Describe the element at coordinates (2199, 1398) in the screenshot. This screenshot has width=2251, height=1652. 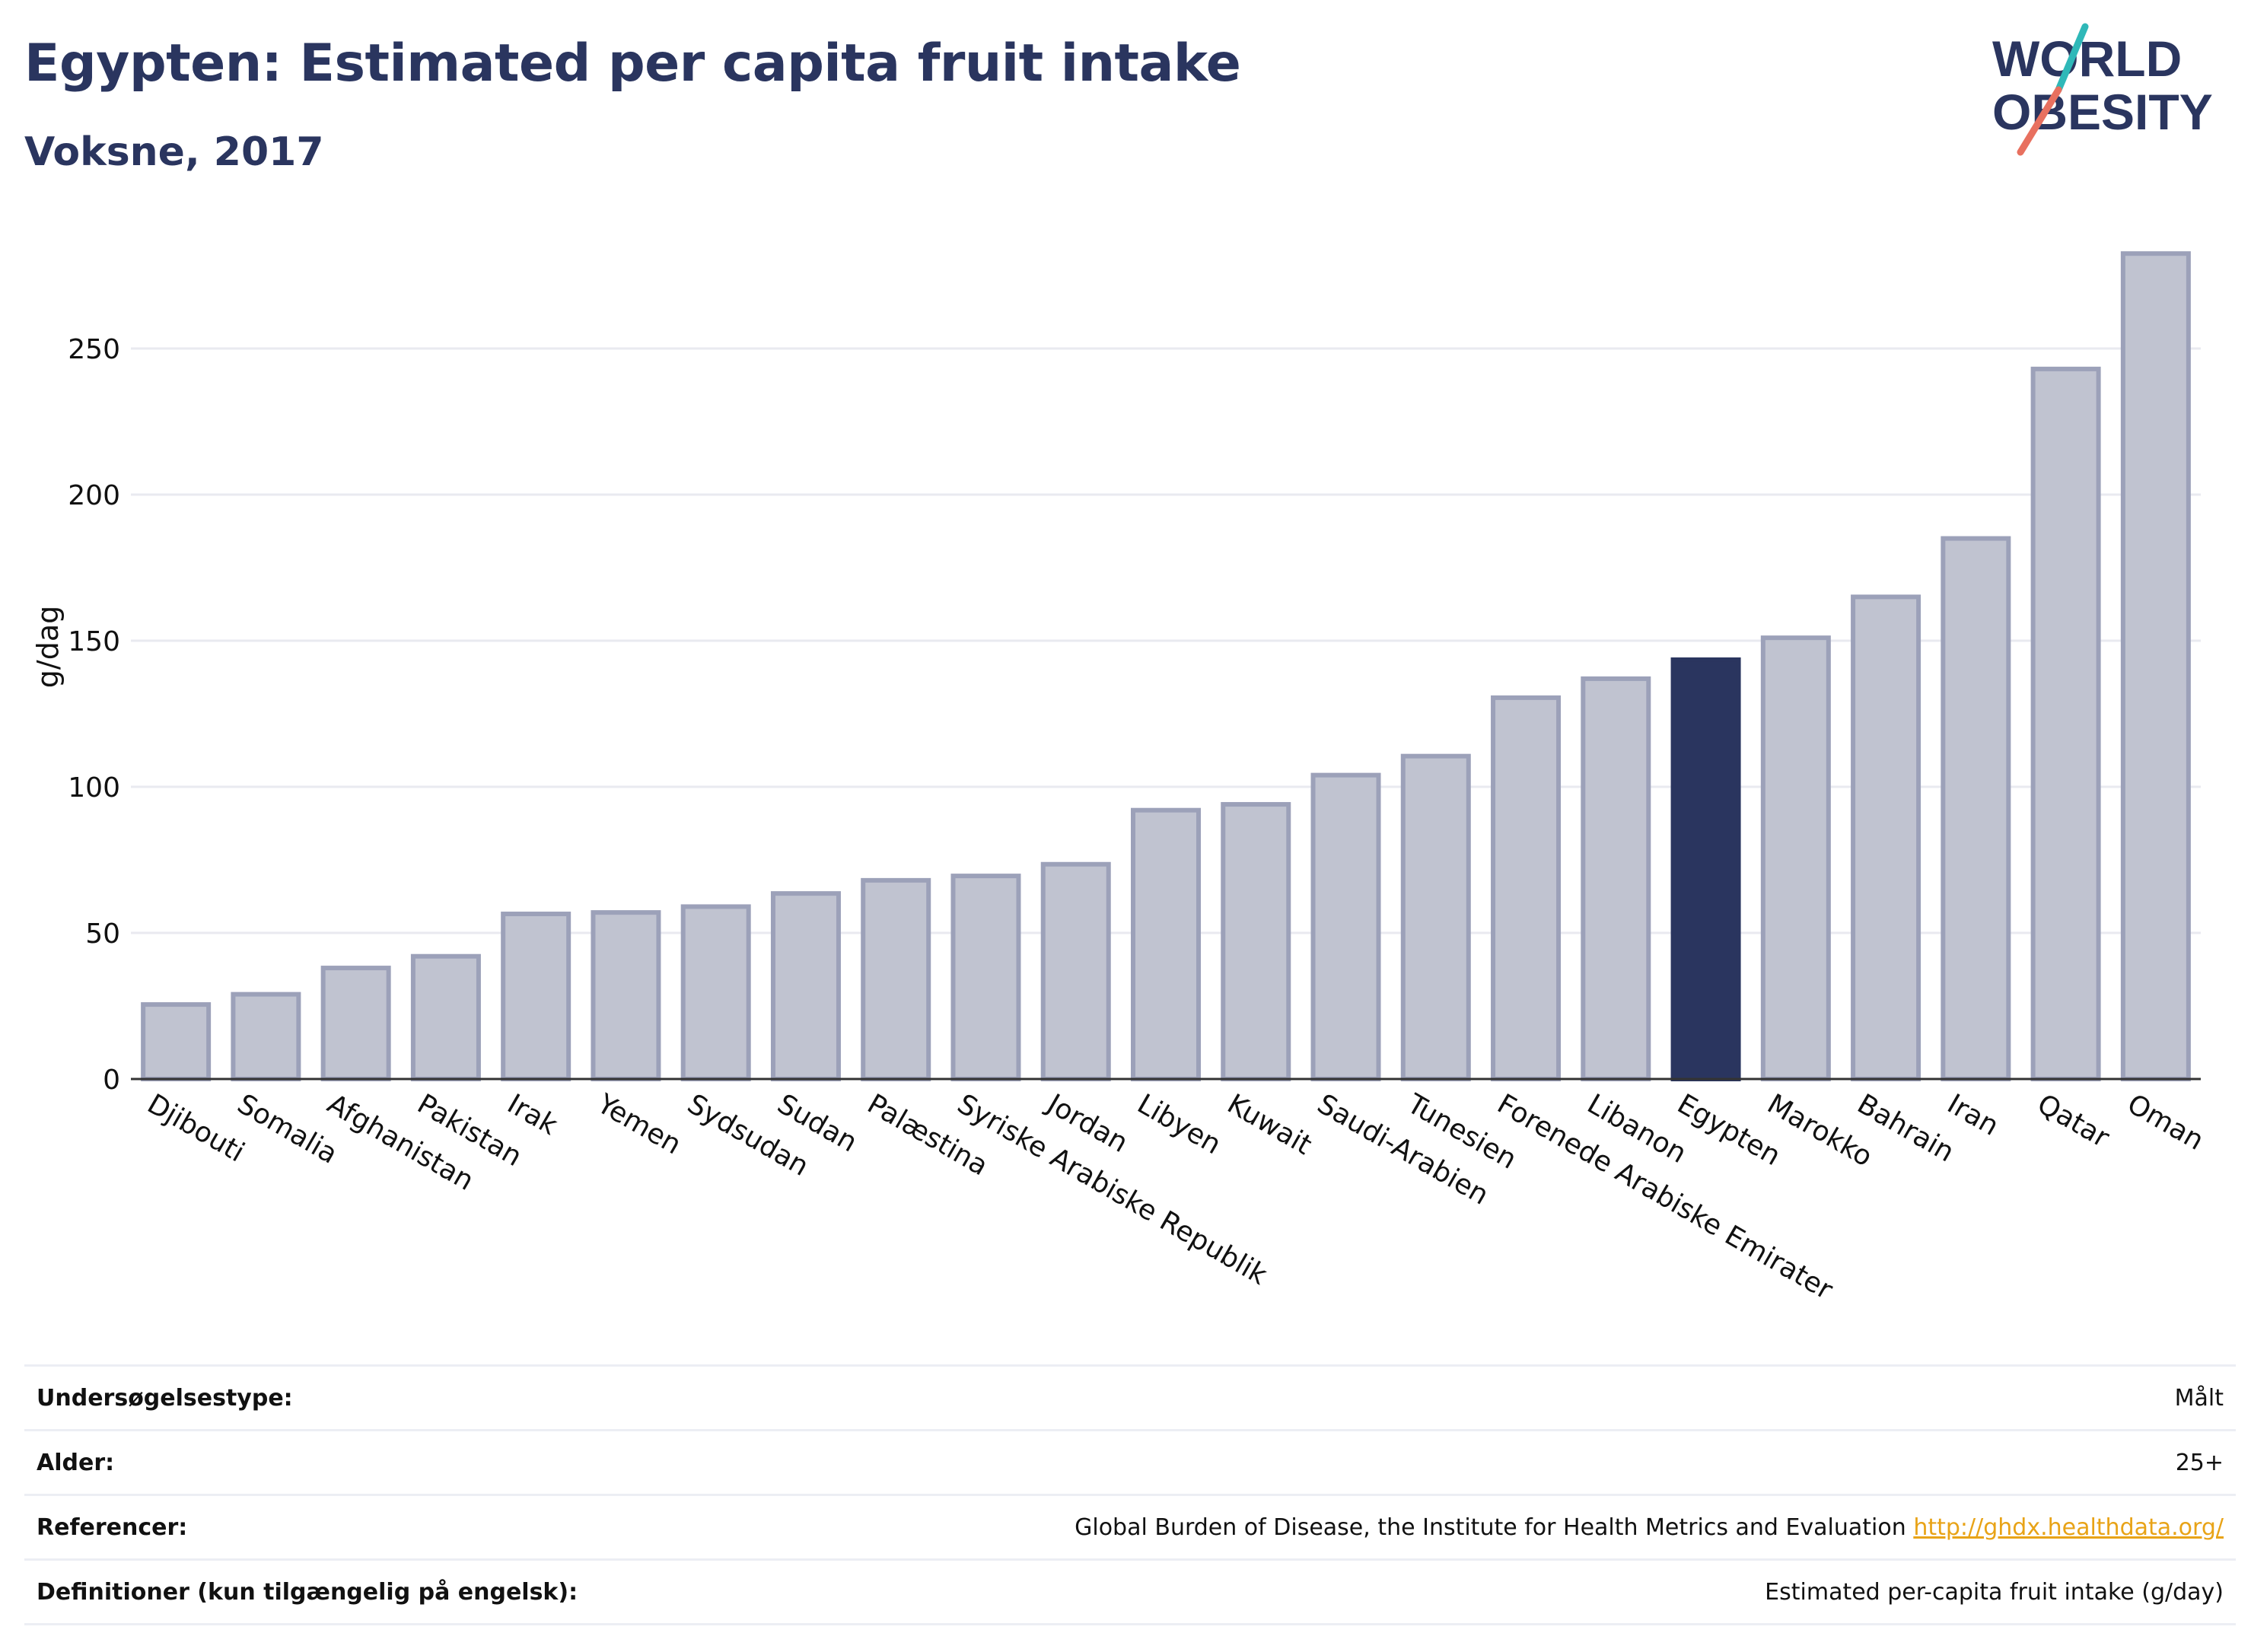
I see `meta-value: Målt` at that location.